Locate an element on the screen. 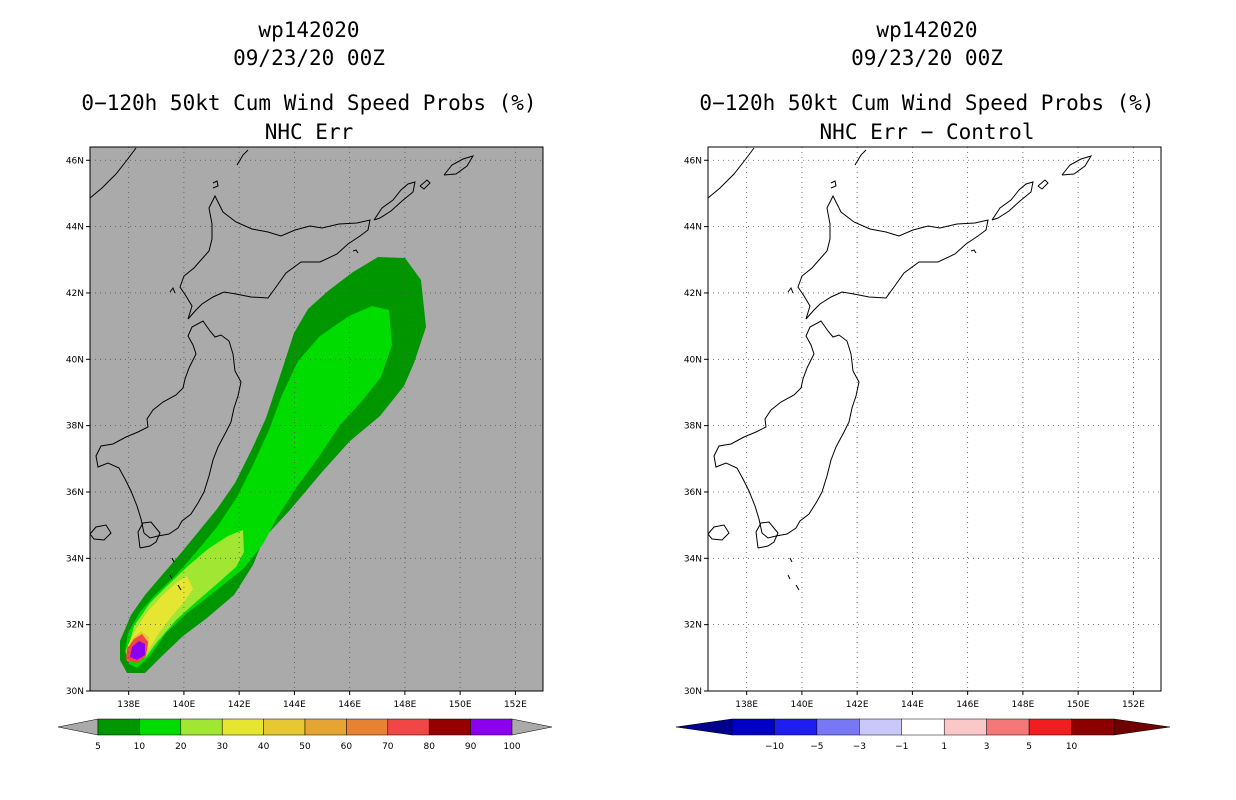 The image size is (1236, 800). colorbar: 5 10 20 30 40 50 60 70 80 90 100 is located at coordinates (305, 735).